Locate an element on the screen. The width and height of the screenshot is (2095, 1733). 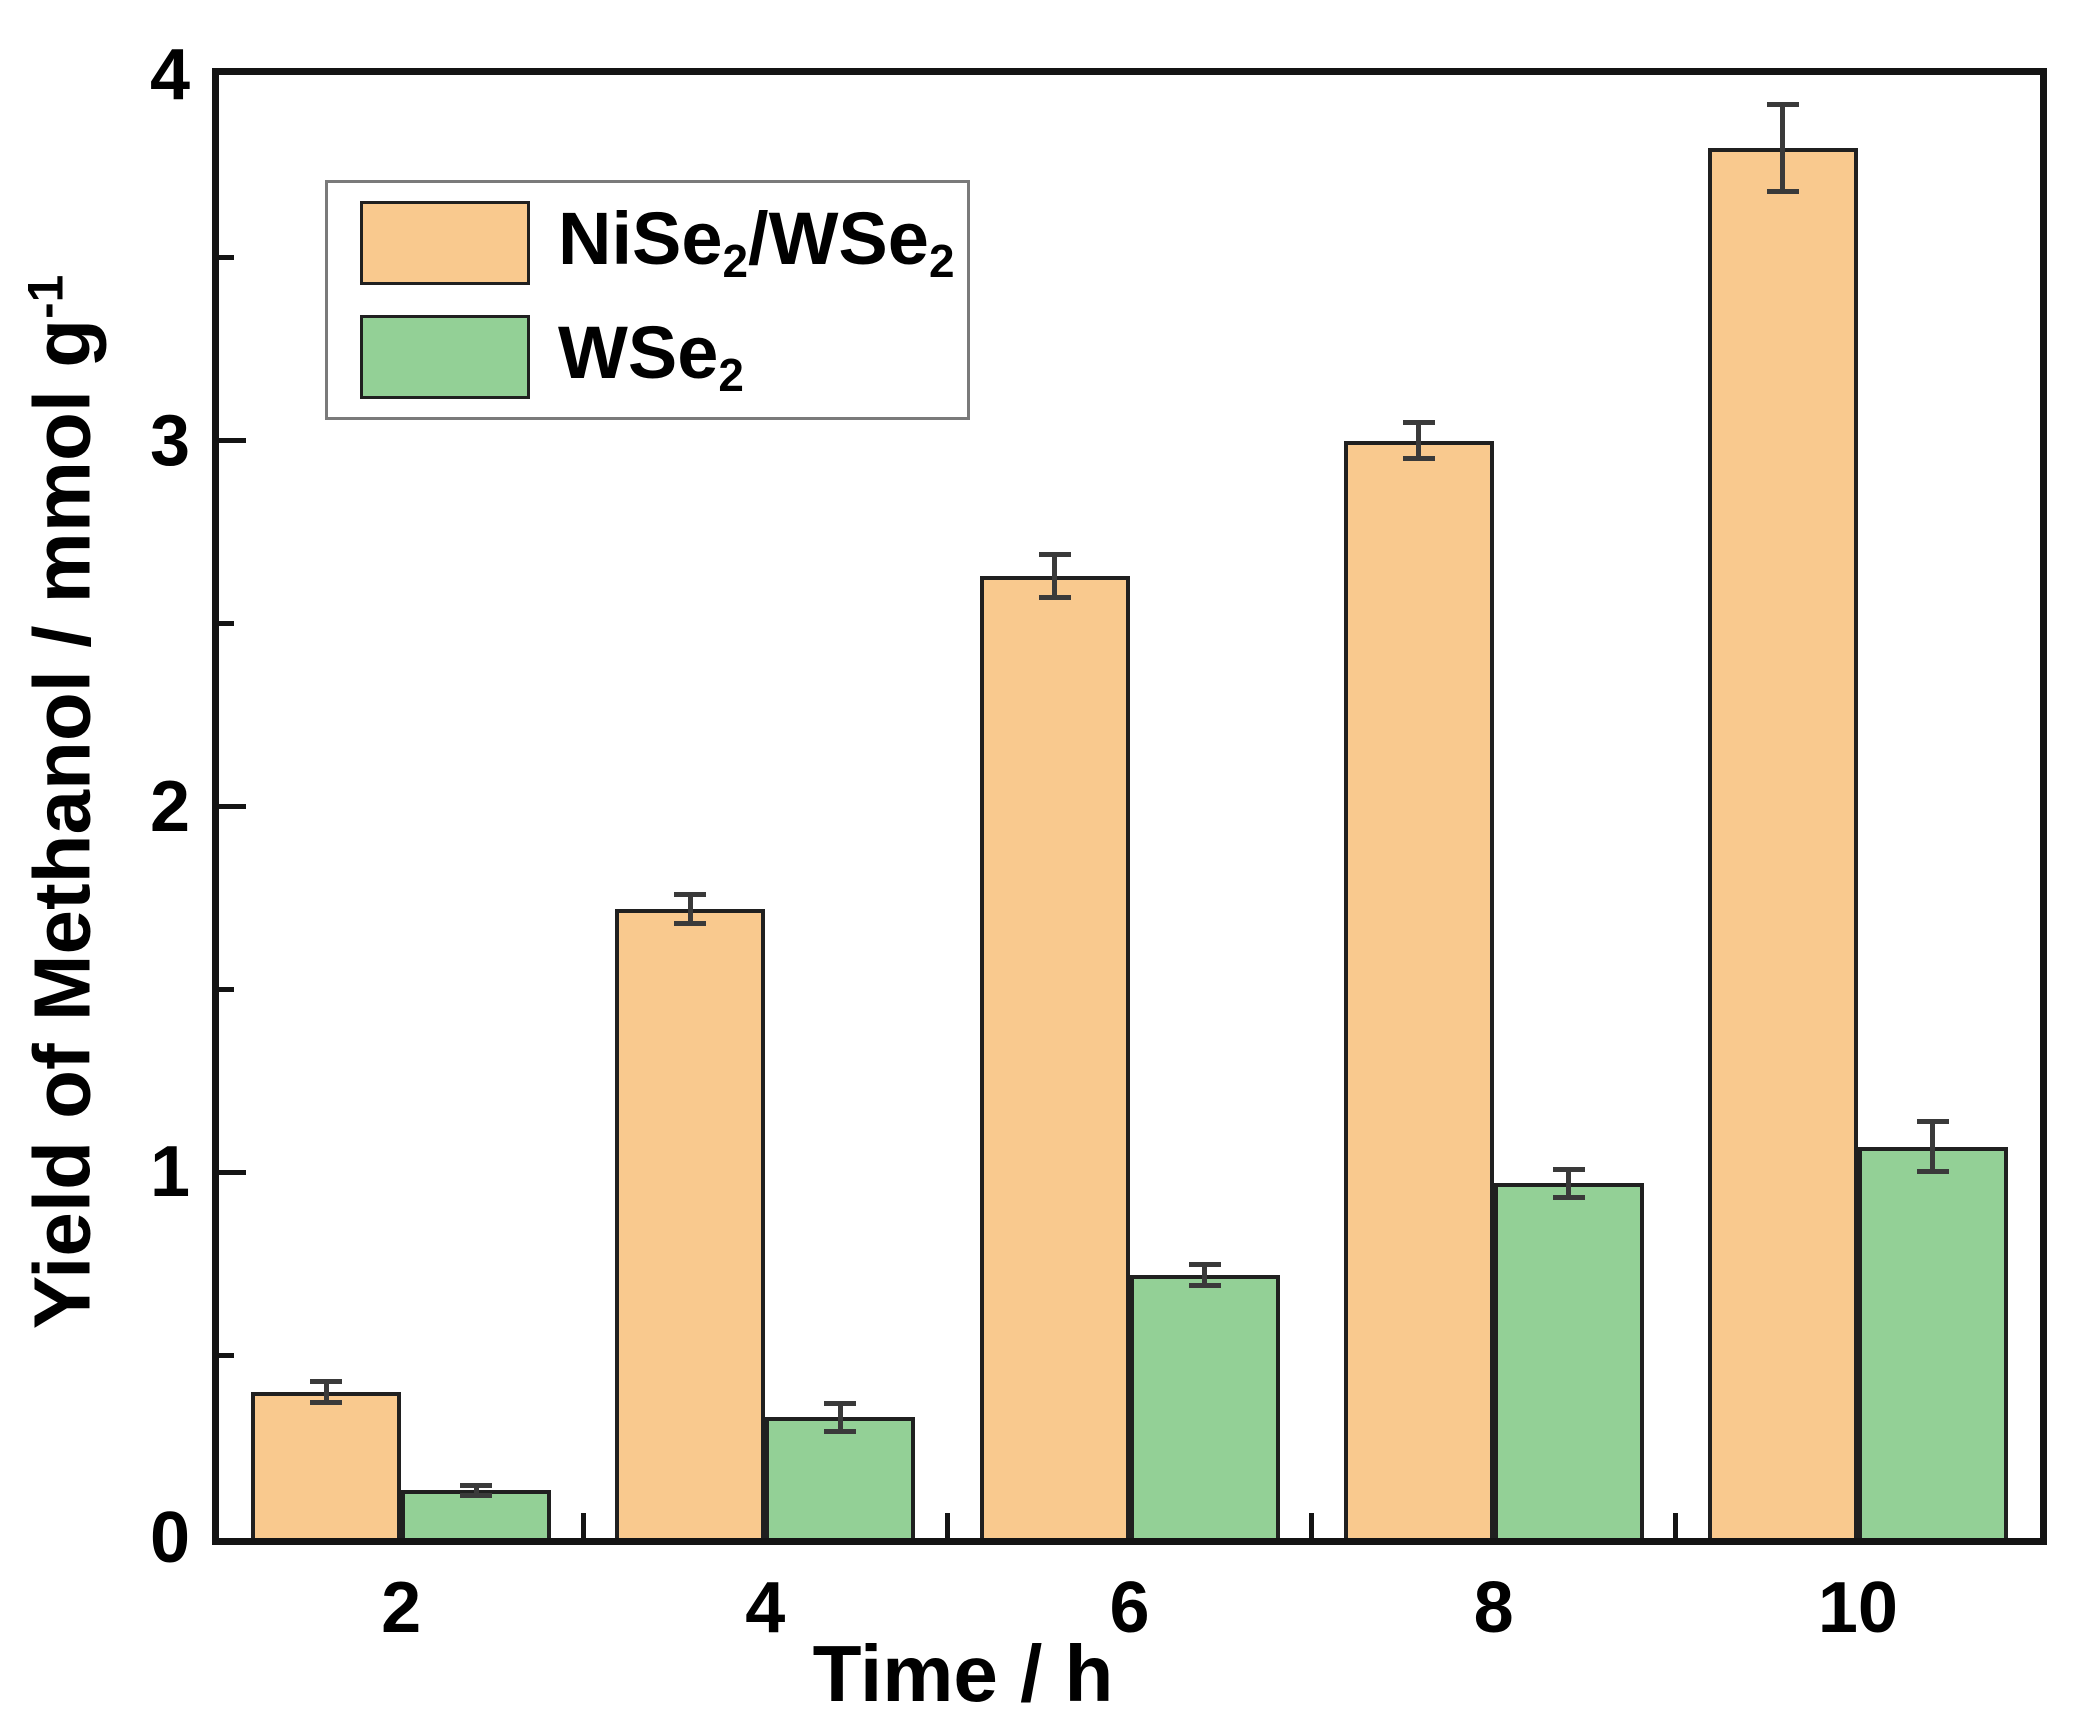
error-bar-cap-top-wse2-t4 is located at coordinates (840, 1403).